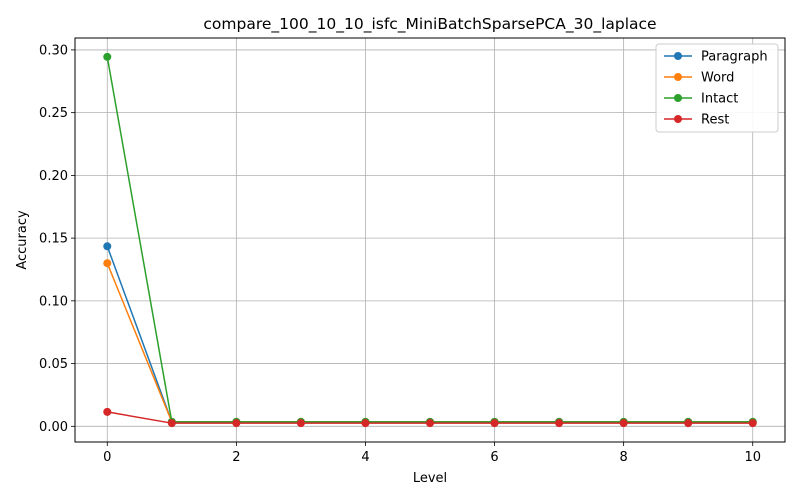 This screenshot has height=500, width=800. What do you see at coordinates (696, 120) in the screenshot?
I see `legend-item-rest: Rest` at bounding box center [696, 120].